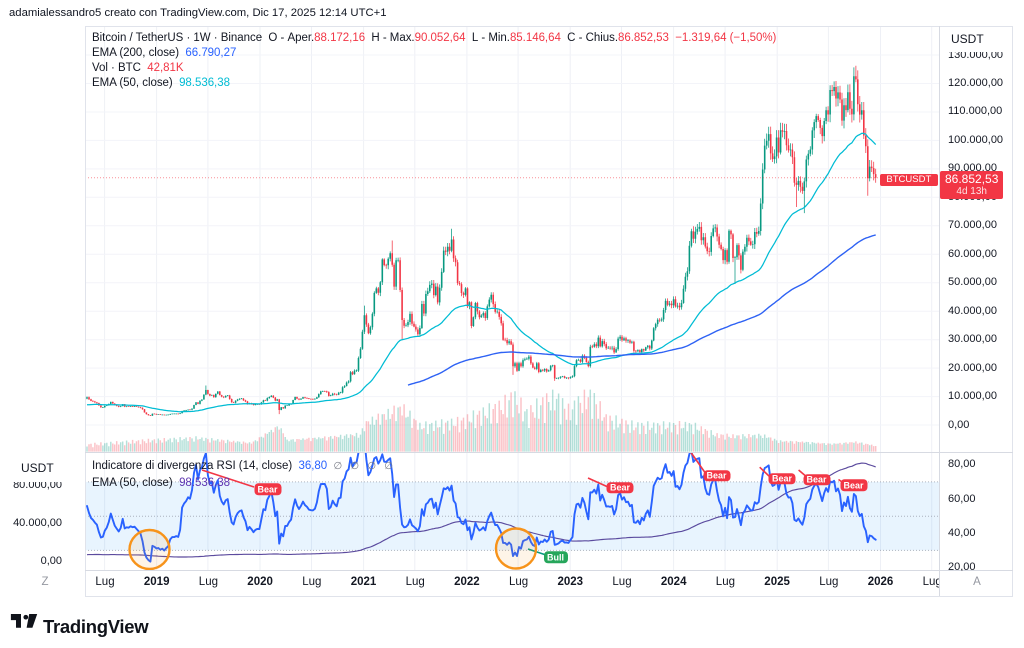  I want to click on svg-text: TradingView, so click(96, 626).